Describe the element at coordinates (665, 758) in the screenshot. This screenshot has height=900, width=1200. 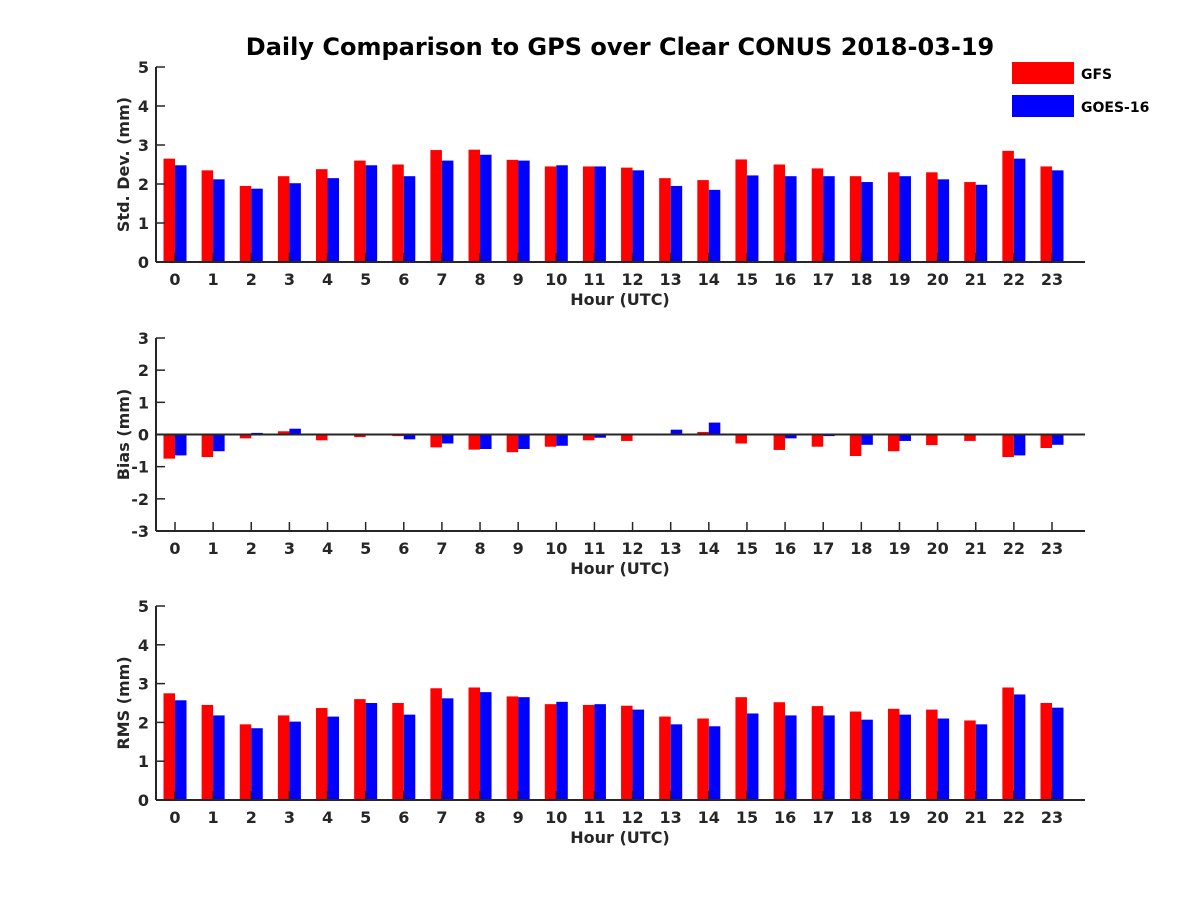
I see `bar-rms-gfs-h13` at that location.